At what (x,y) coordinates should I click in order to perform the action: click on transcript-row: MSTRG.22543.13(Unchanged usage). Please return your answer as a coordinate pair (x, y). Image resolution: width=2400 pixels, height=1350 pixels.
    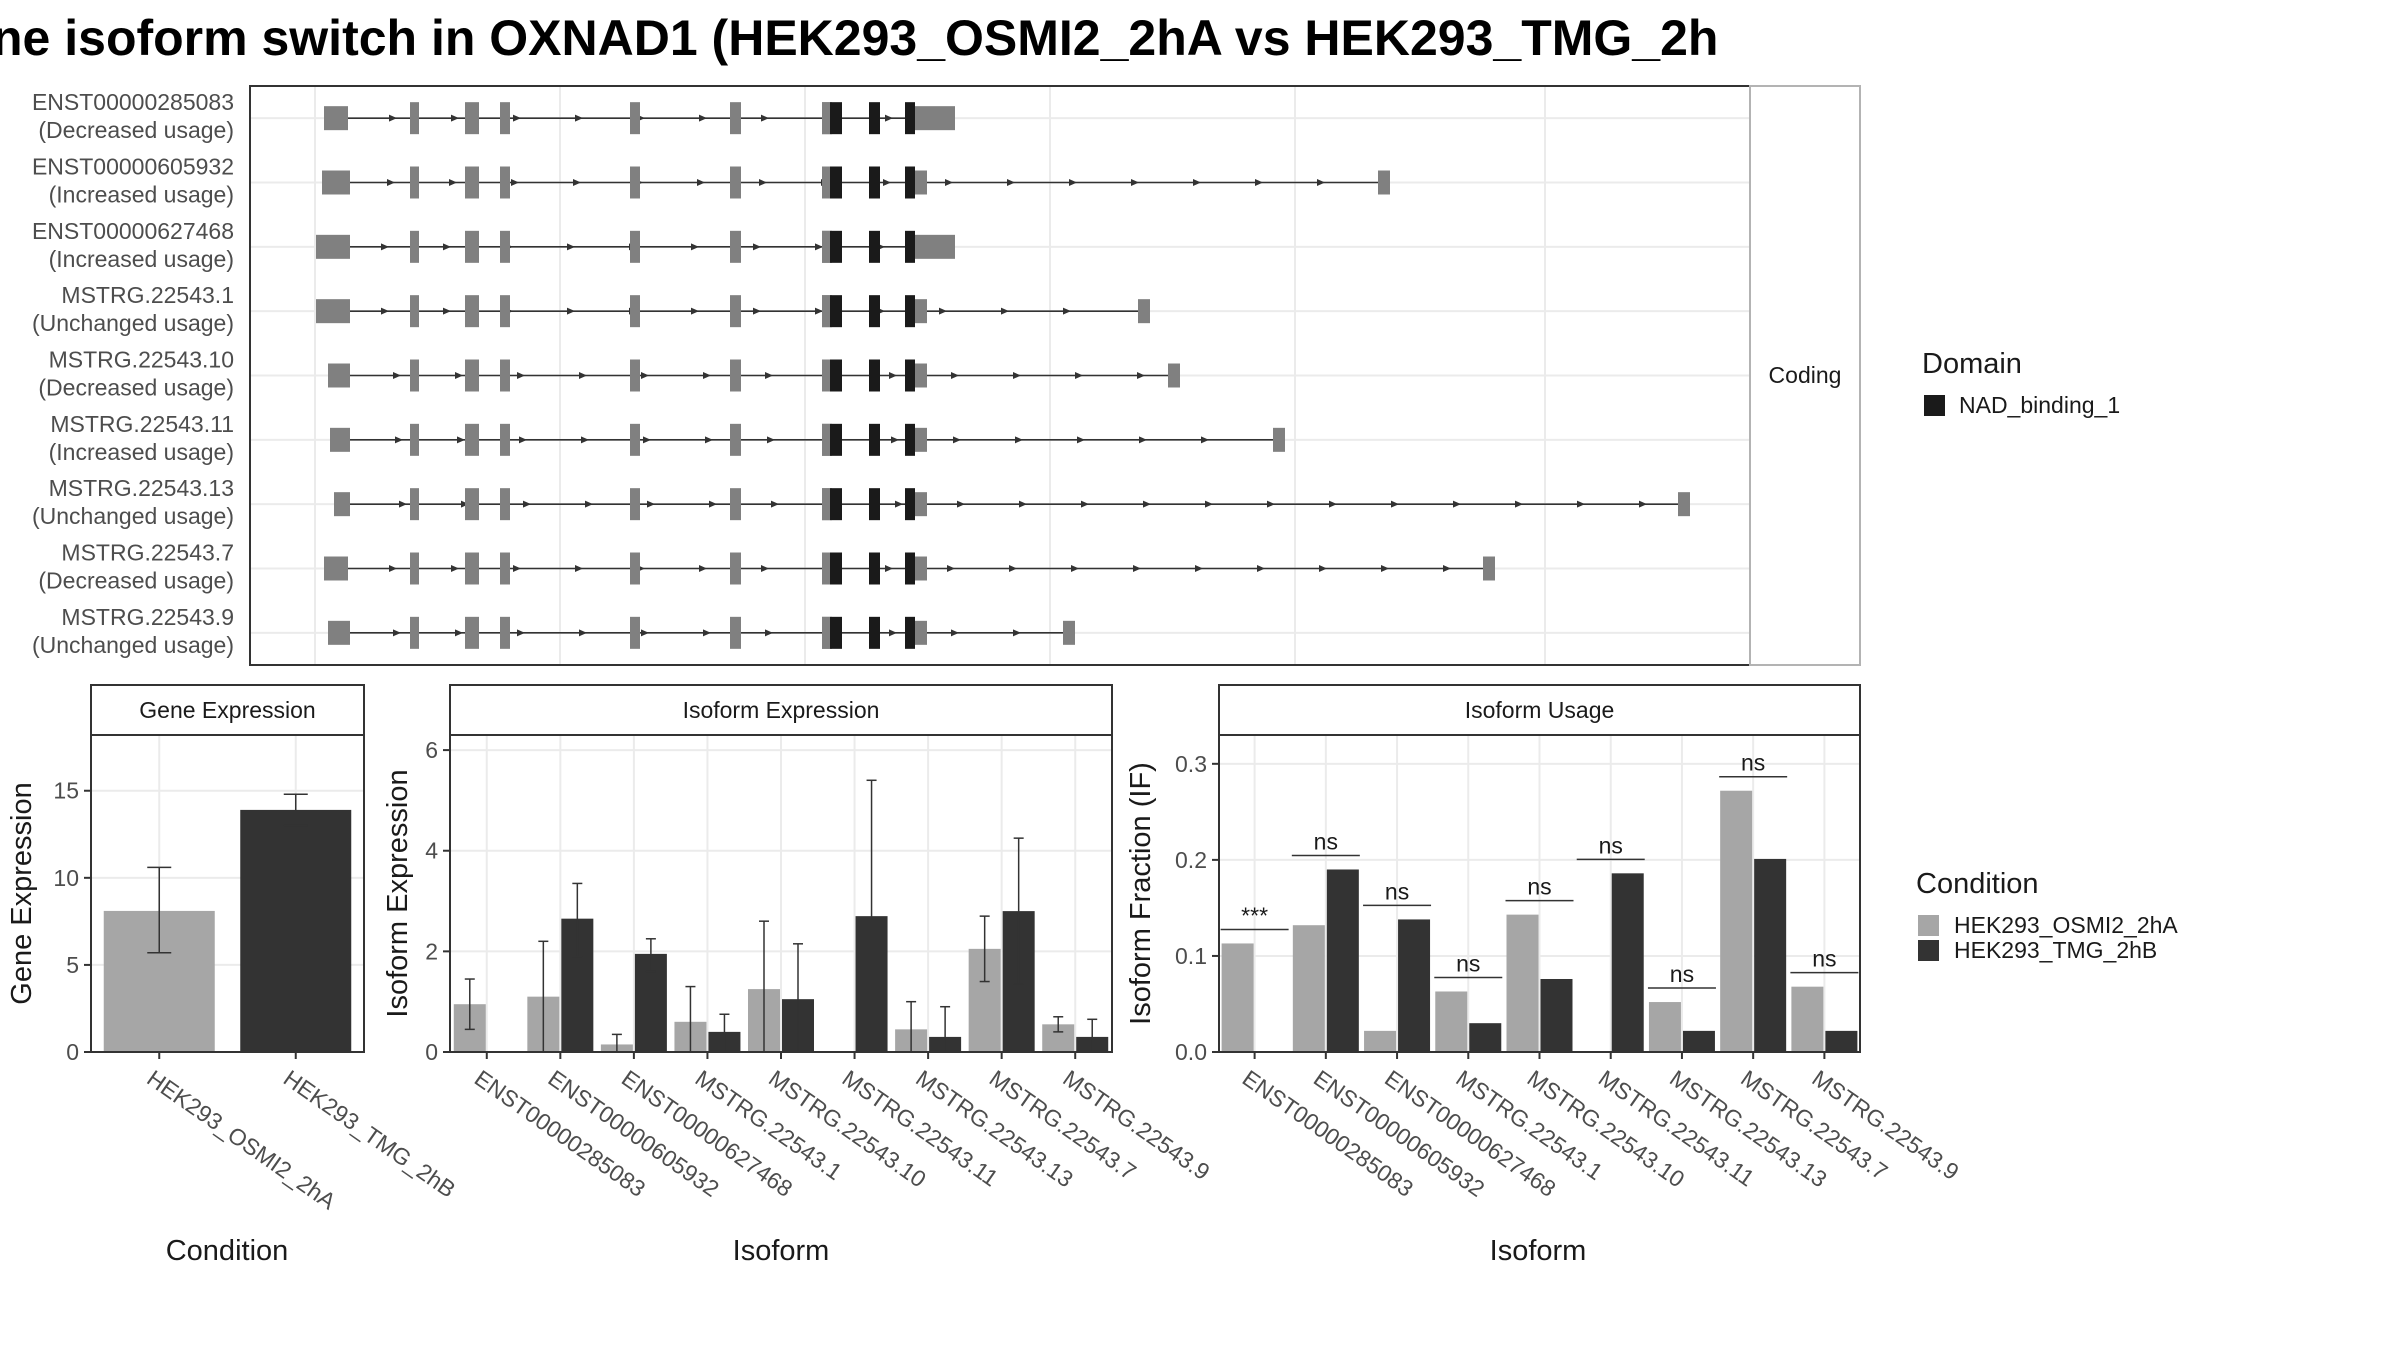
    Looking at the image, I should click on (861, 502).